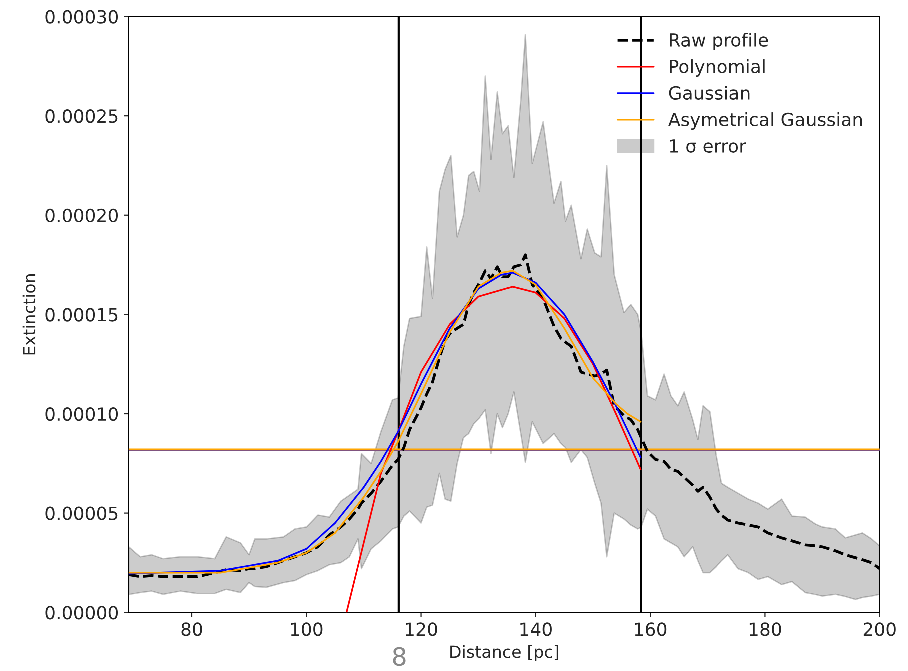 This screenshot has height=671, width=908. Describe the element at coordinates (82, 215) in the screenshot. I see `y-tick-label: 0.00020` at that location.